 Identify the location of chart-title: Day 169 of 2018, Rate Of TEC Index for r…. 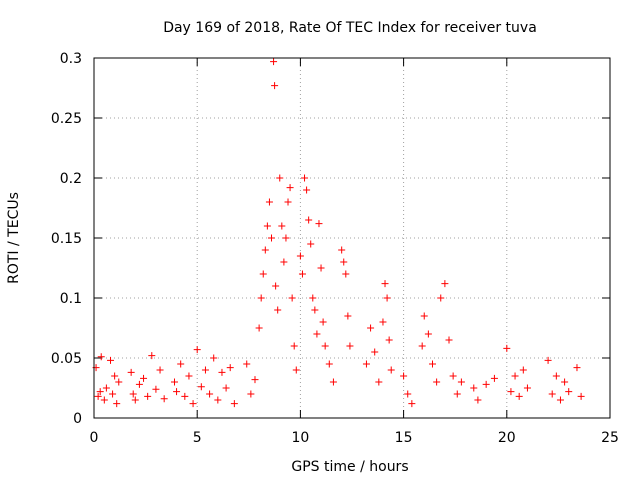
(350, 28).